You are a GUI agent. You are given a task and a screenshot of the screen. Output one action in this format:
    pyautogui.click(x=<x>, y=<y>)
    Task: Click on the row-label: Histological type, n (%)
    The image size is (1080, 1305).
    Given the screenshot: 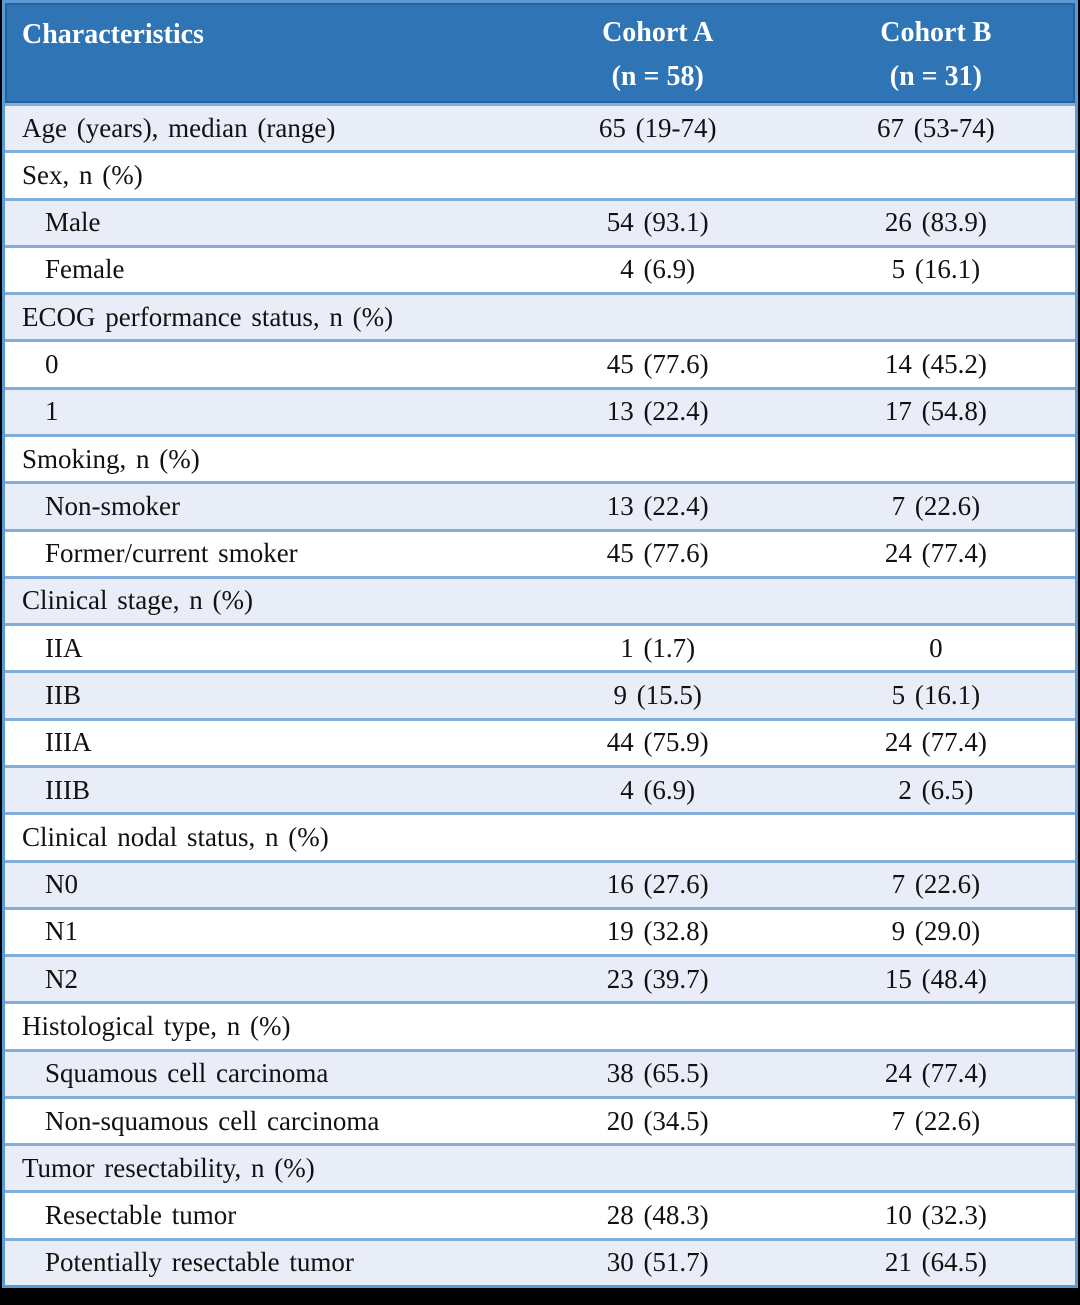 What is the action you would take?
    pyautogui.click(x=156, y=1025)
    